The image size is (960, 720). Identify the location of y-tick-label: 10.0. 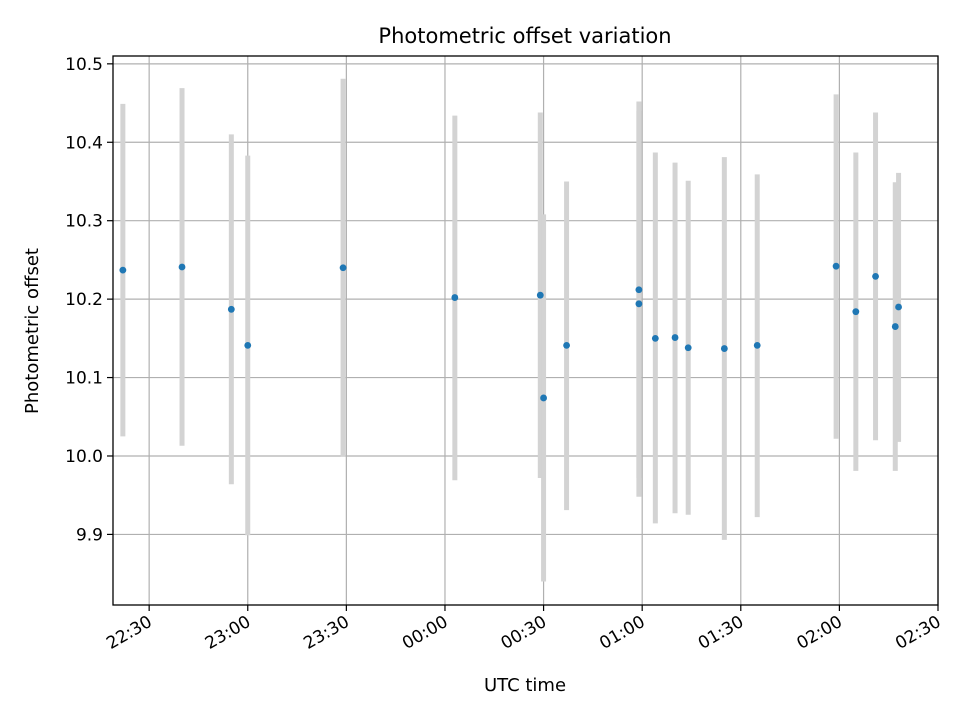
(84, 457).